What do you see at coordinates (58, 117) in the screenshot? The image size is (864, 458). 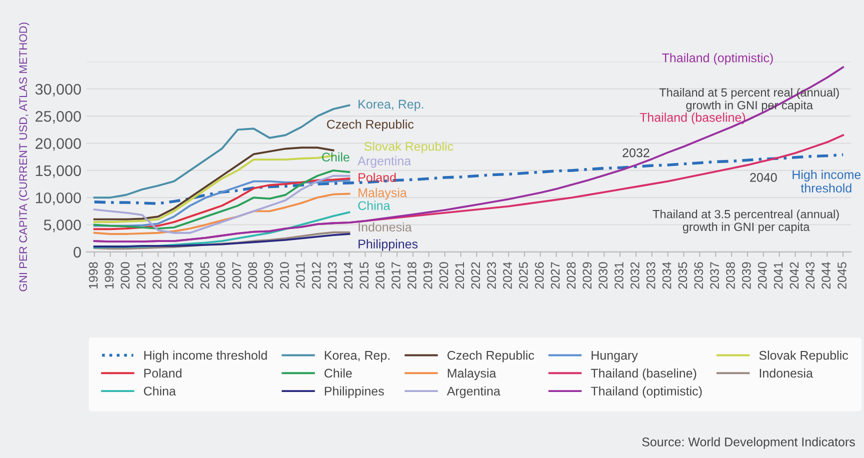 I see `y-tick-label: 25,000` at bounding box center [58, 117].